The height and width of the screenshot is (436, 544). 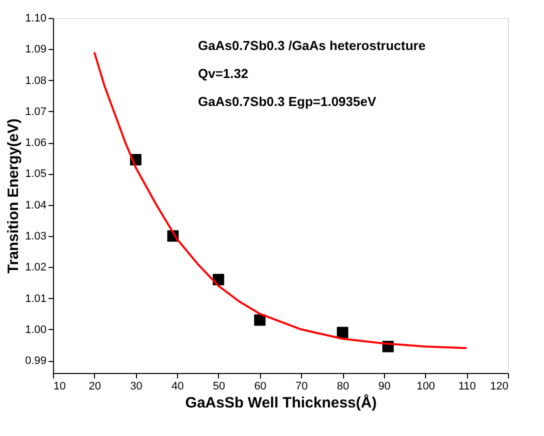 I want to click on y-tick-label: 1.02, so click(x=35, y=268).